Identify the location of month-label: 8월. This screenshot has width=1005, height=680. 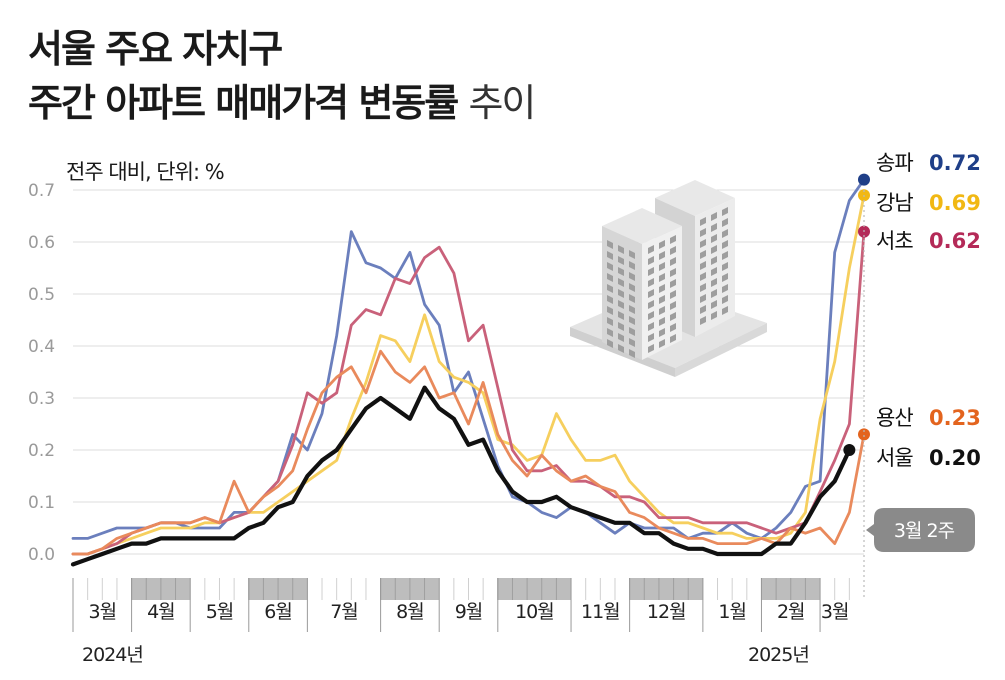
(410, 612).